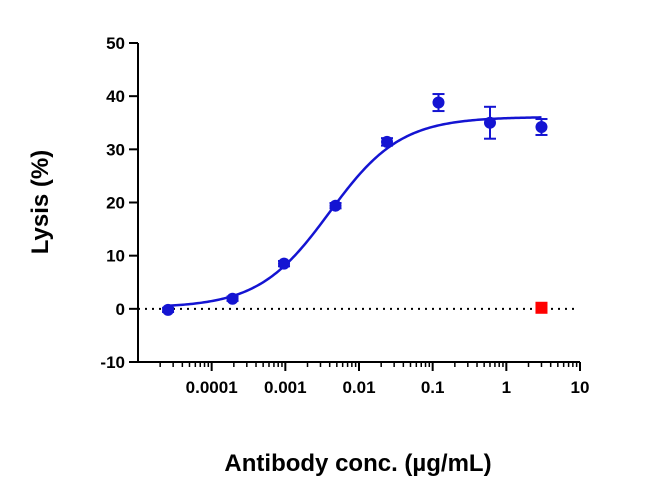  I want to click on x-tick-label: 0.1, so click(433, 387).